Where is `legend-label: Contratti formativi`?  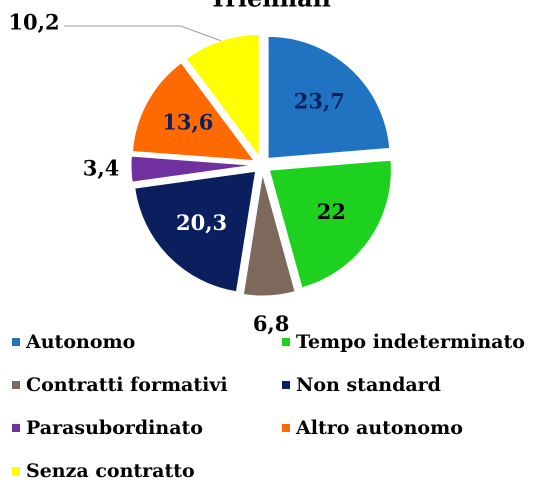
legend-label: Contratti formativi is located at coordinates (127, 385).